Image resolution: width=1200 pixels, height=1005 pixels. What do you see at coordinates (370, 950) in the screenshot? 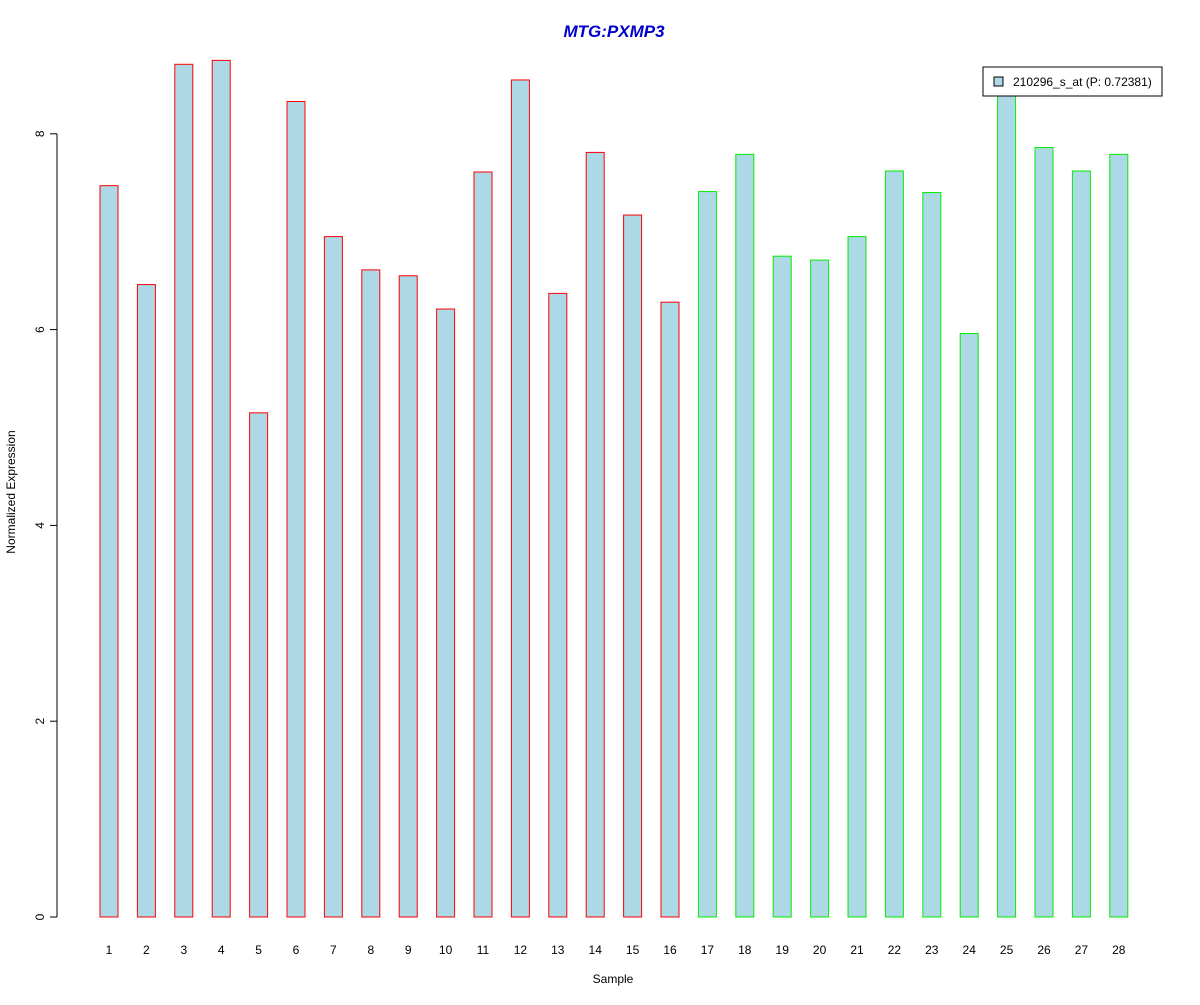
I see `x-tick-label: 8` at bounding box center [370, 950].